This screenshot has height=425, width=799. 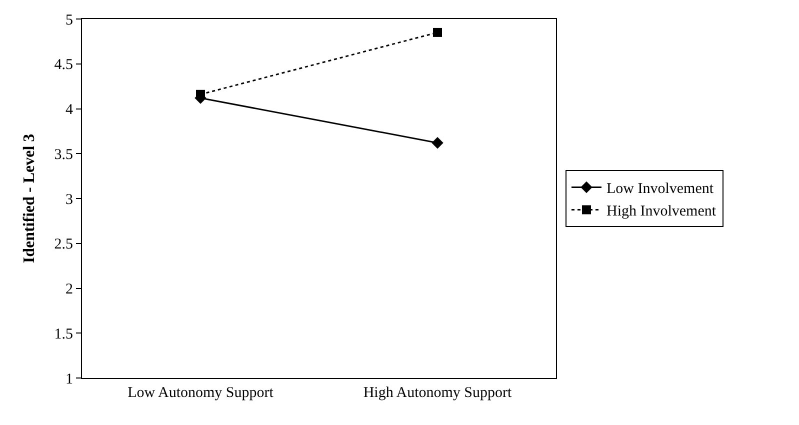 What do you see at coordinates (661, 212) in the screenshot?
I see `legend-label: High Involvement` at bounding box center [661, 212].